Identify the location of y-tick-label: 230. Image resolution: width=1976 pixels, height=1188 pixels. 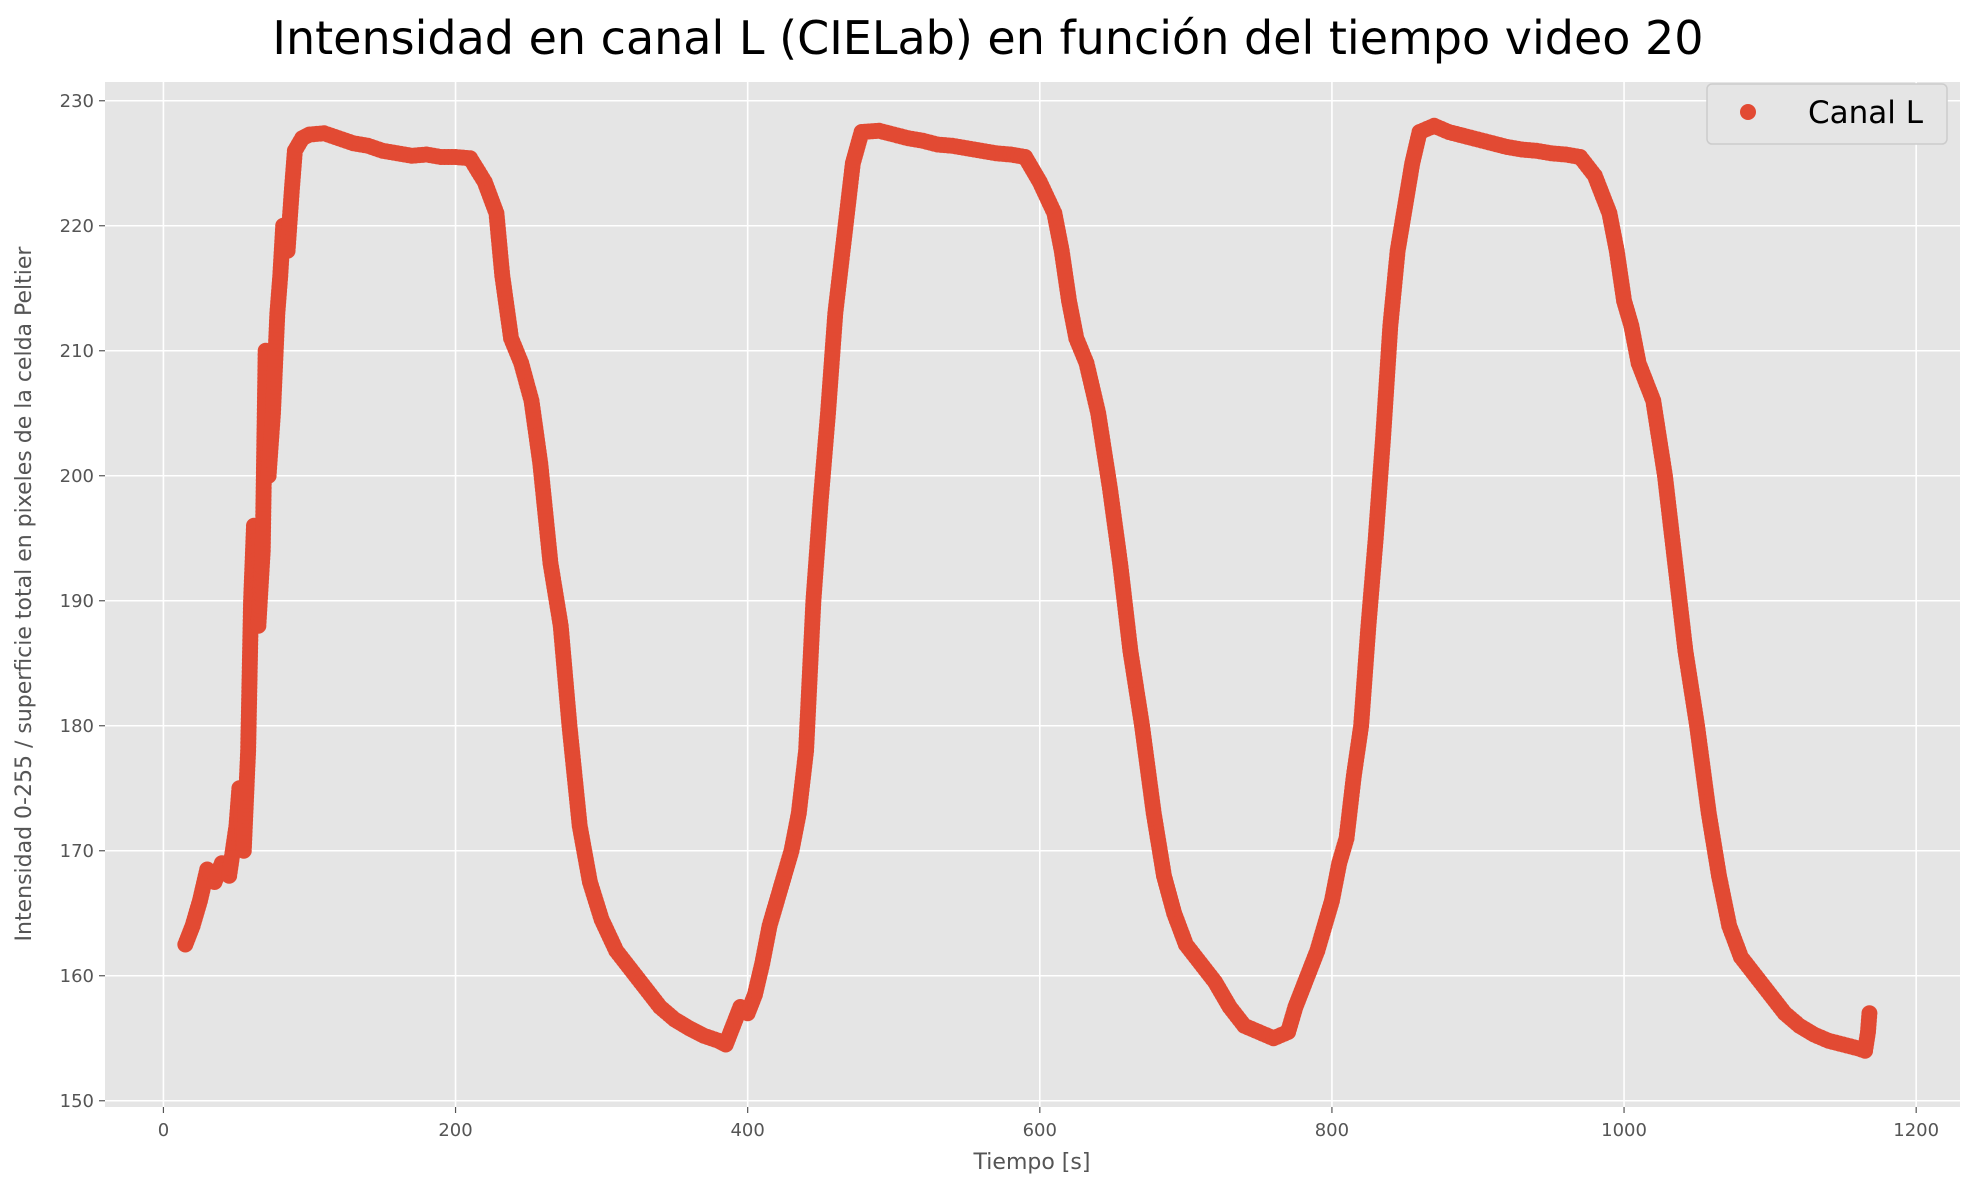
(77, 101).